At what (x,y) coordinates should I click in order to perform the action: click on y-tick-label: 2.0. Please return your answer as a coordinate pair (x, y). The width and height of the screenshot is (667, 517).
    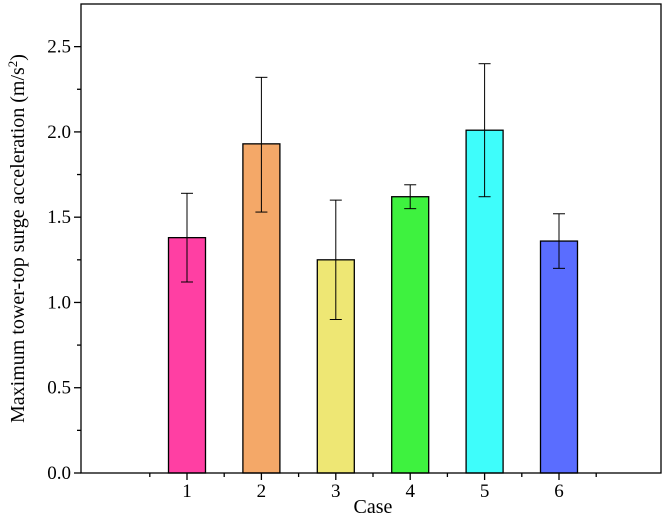
    Looking at the image, I should click on (59, 132).